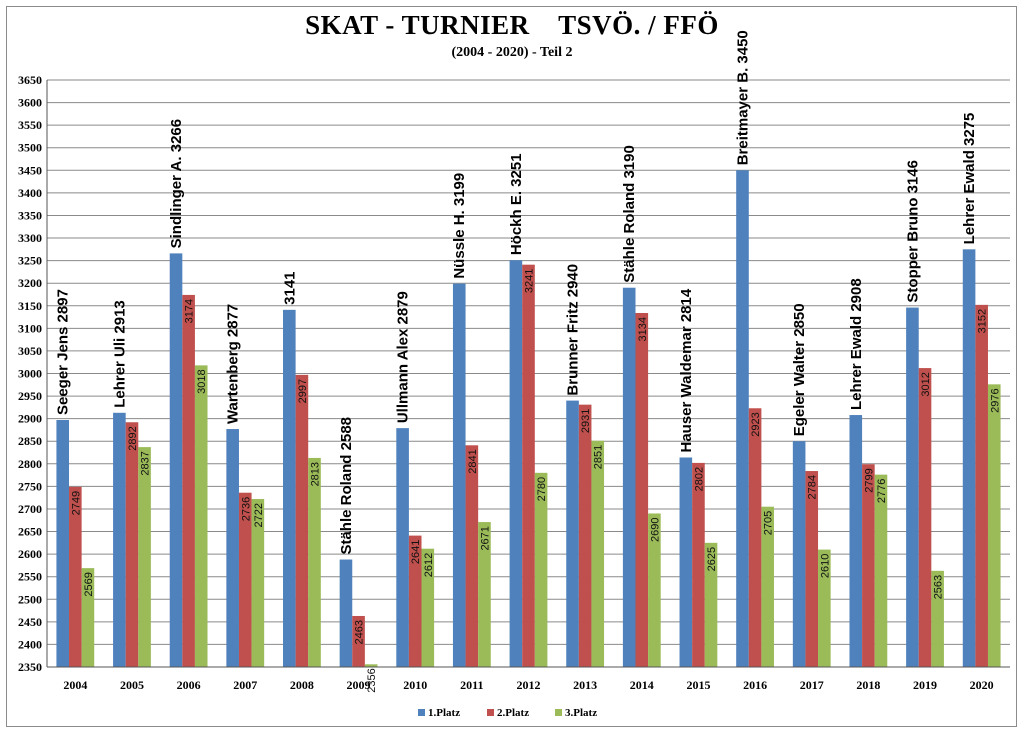 Image resolution: width=1024 pixels, height=733 pixels. What do you see at coordinates (415, 601) in the screenshot?
I see `bar-2.Platz-2010` at bounding box center [415, 601].